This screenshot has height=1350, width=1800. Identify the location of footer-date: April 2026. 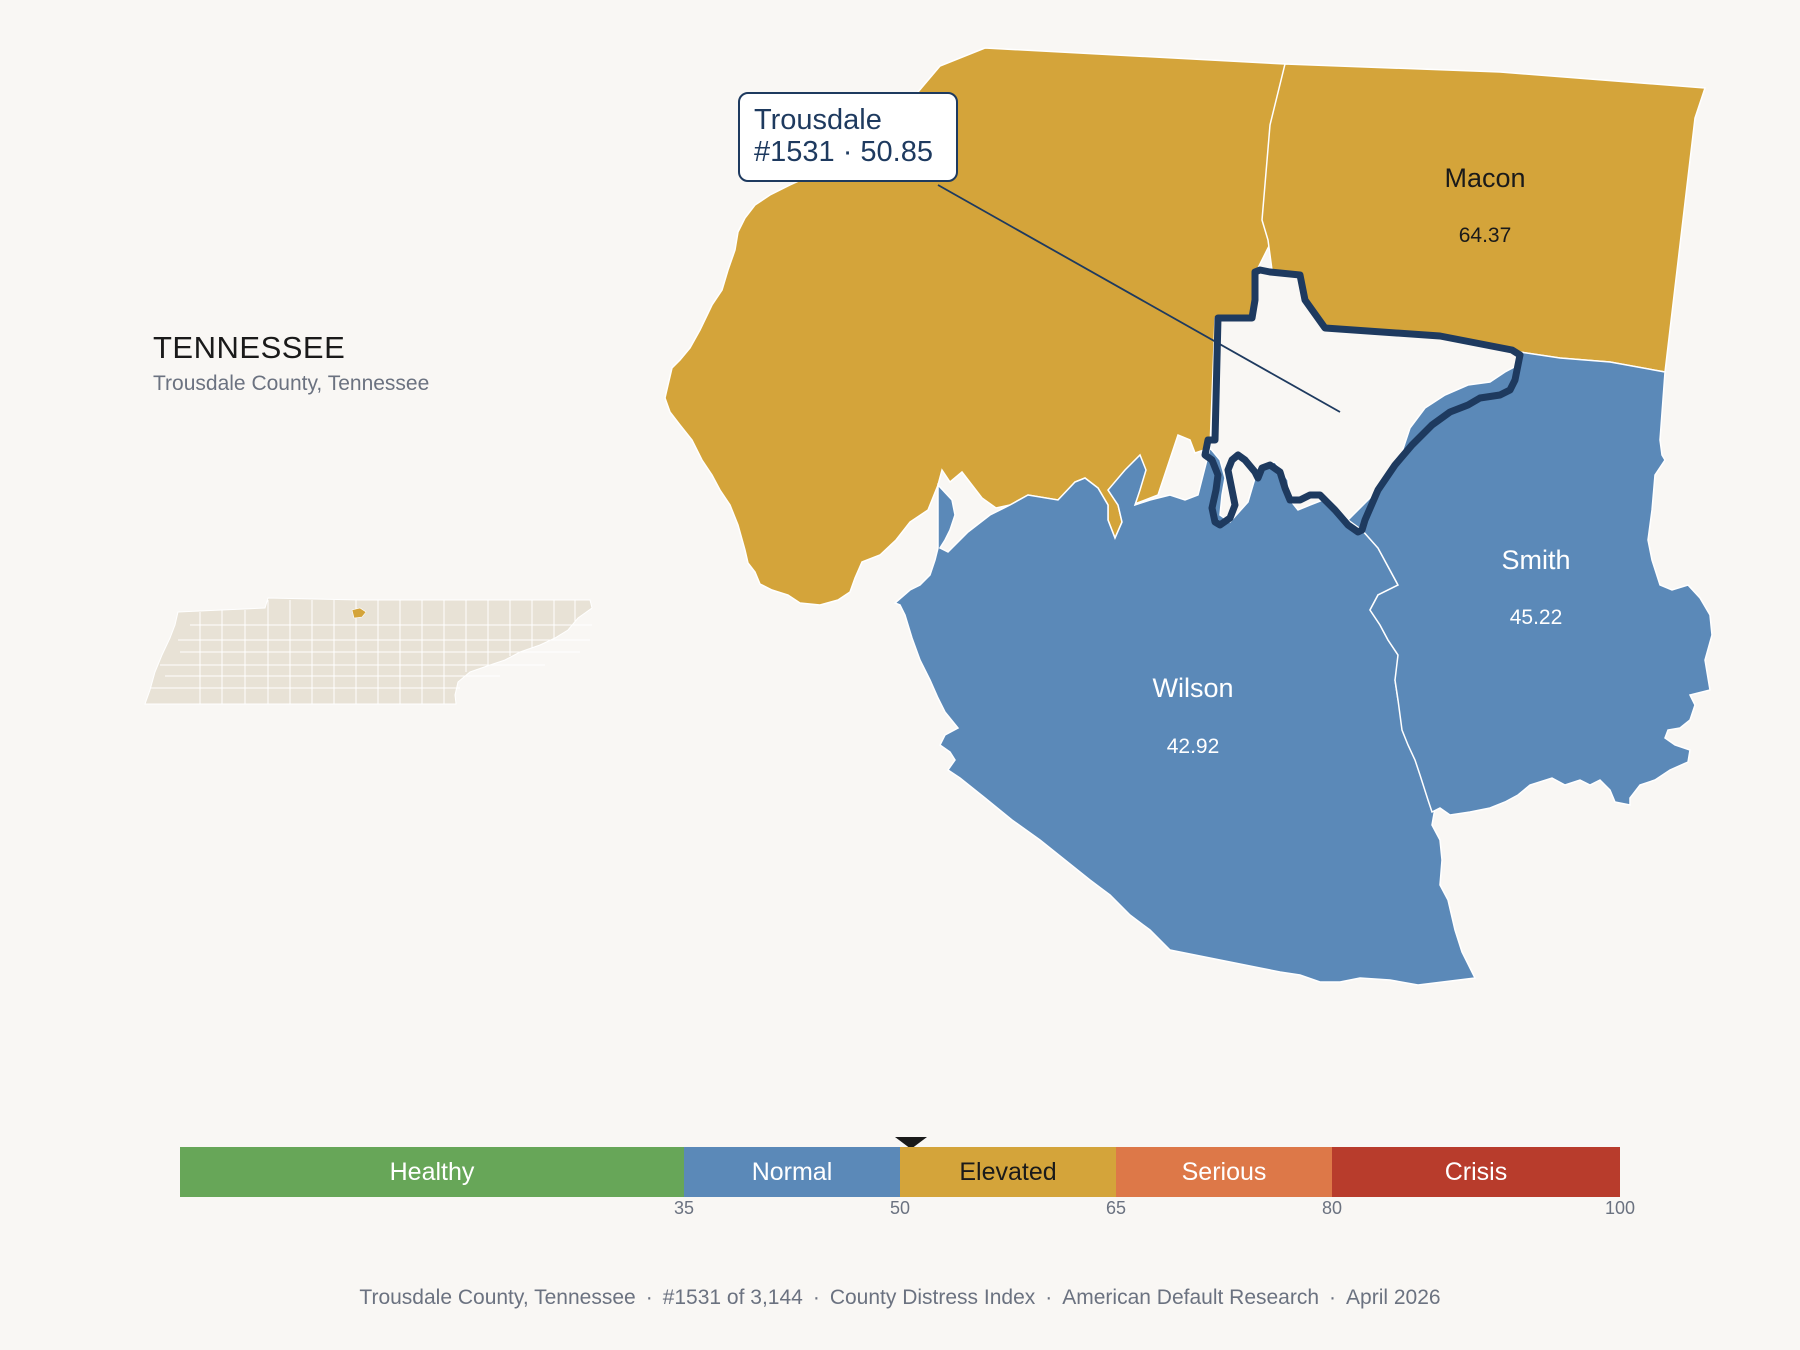
(1393, 1297).